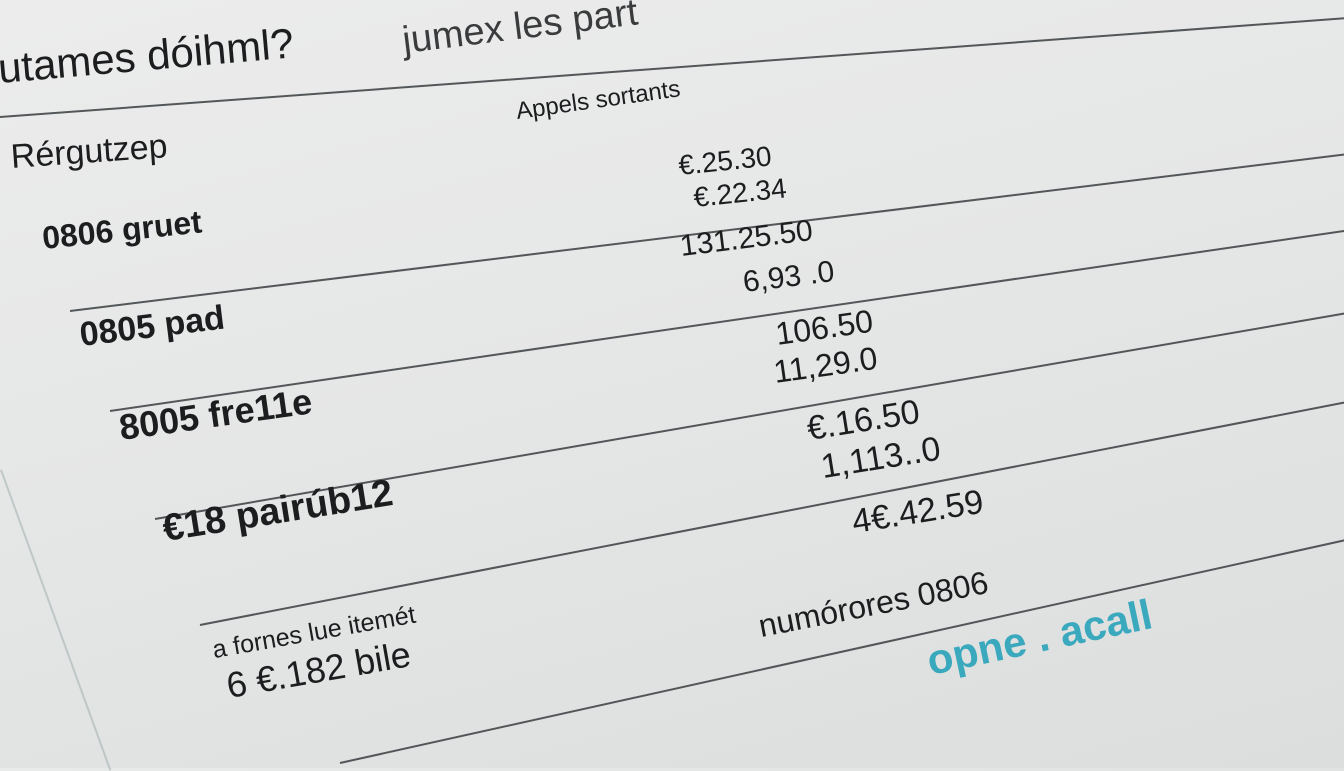 The width and height of the screenshot is (1344, 771). What do you see at coordinates (598, 100) in the screenshot?
I see `column-heading: Appels sortants` at bounding box center [598, 100].